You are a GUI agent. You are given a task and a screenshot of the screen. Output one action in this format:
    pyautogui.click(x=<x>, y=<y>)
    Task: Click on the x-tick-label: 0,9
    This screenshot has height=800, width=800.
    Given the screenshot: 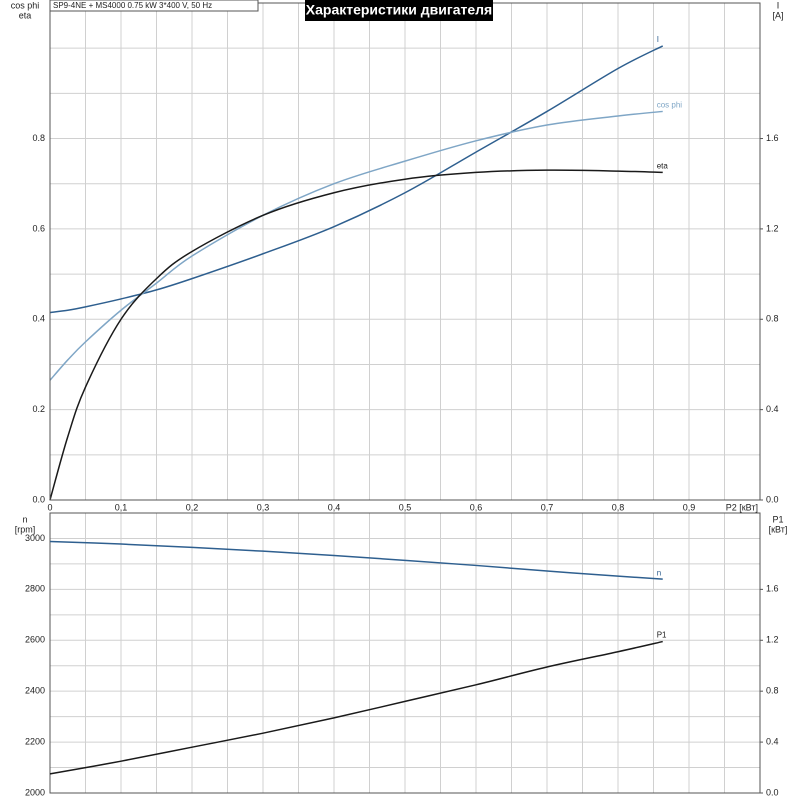 What is the action you would take?
    pyautogui.click(x=689, y=507)
    